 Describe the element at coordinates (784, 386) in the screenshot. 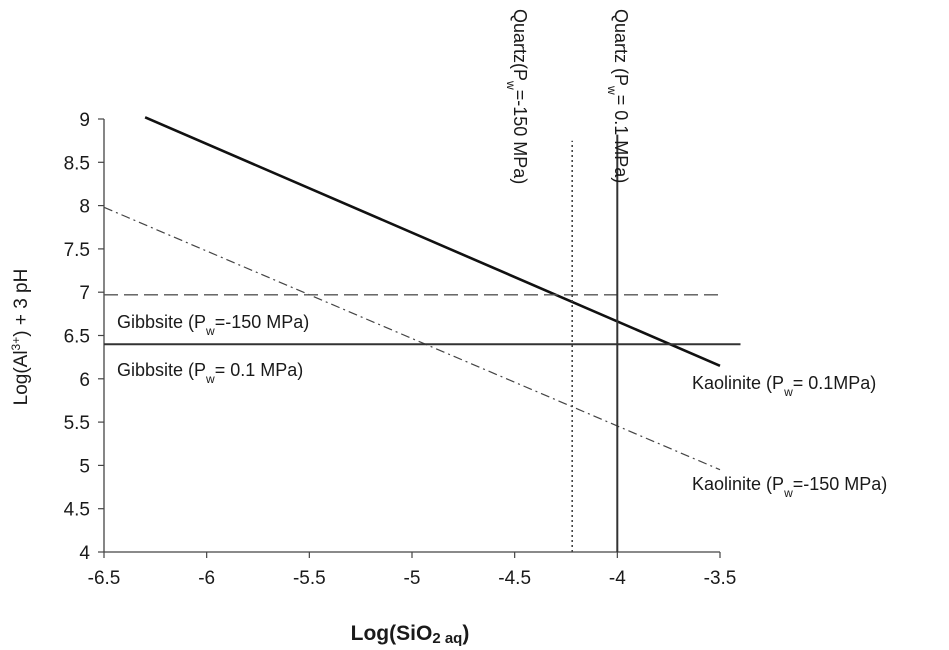

I see `series-label-kaolinite_01: Kaolinite (Pw= 0.1MPa)` at that location.